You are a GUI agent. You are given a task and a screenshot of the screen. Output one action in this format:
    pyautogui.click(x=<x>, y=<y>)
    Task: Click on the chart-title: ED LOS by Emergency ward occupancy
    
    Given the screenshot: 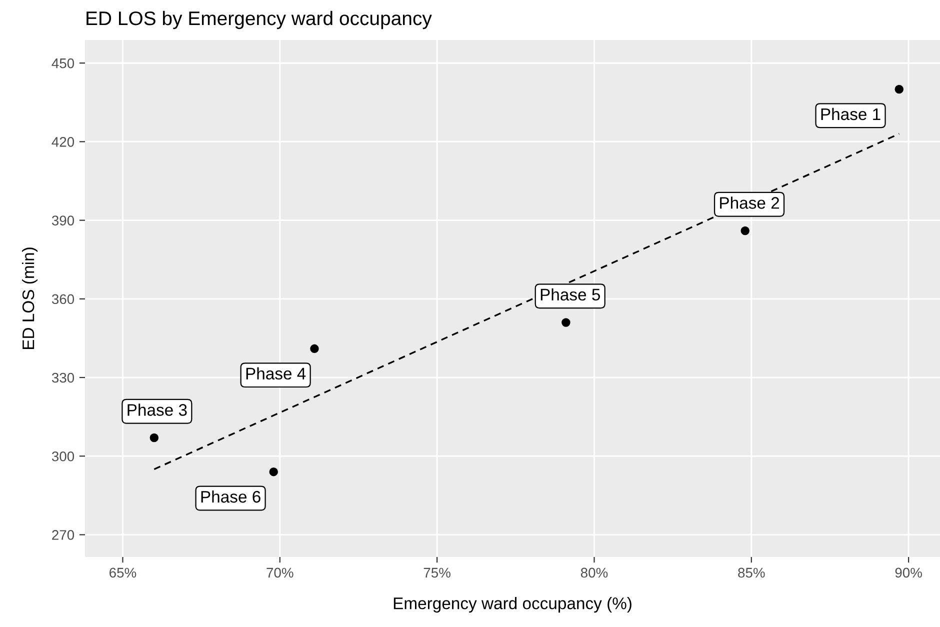 What is the action you would take?
    pyautogui.click(x=259, y=20)
    